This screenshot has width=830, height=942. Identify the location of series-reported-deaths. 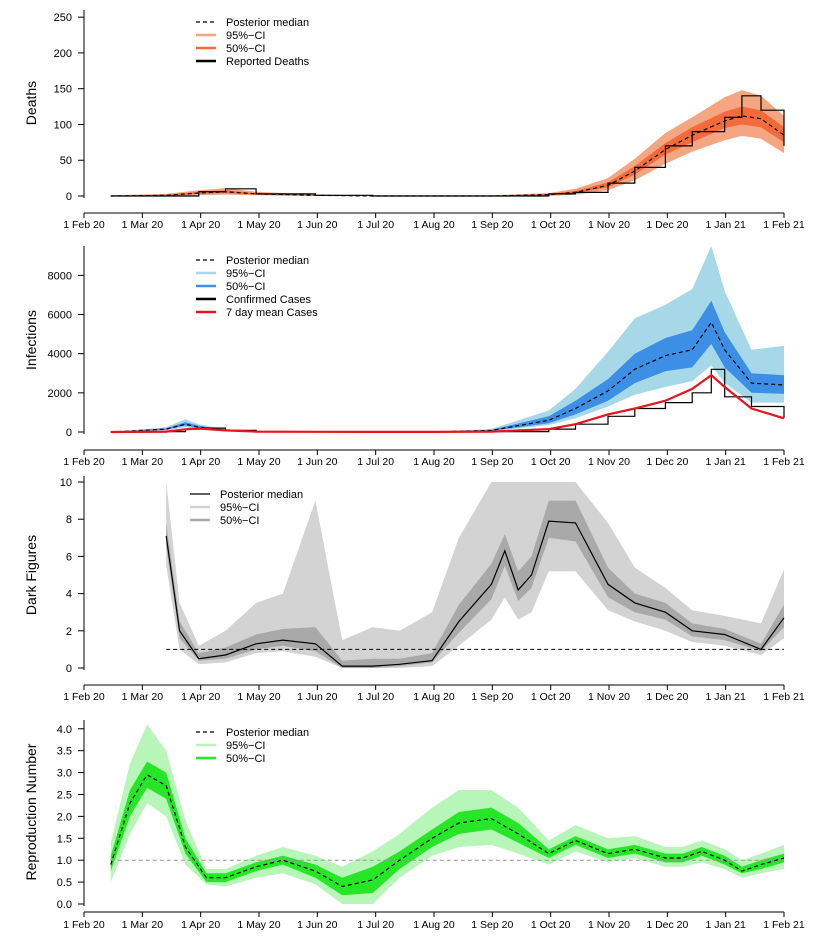
(447, 146).